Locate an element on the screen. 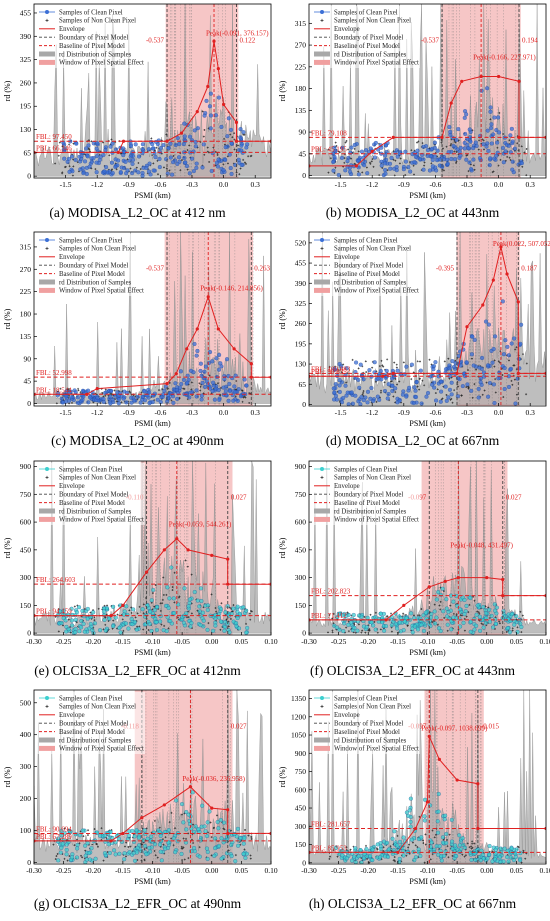  legend-swatch-distribution is located at coordinates (47, 54).